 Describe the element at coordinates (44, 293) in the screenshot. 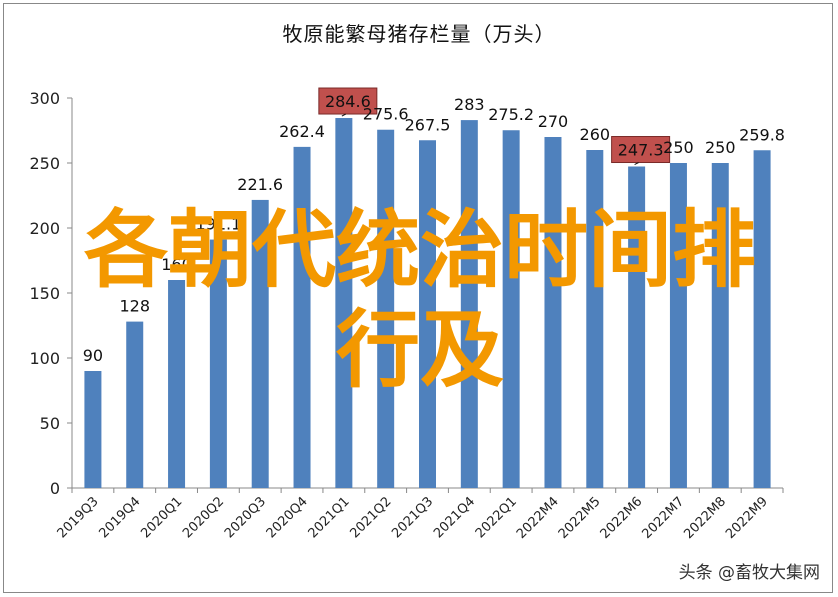

I see `y-tick-label: 150` at that location.